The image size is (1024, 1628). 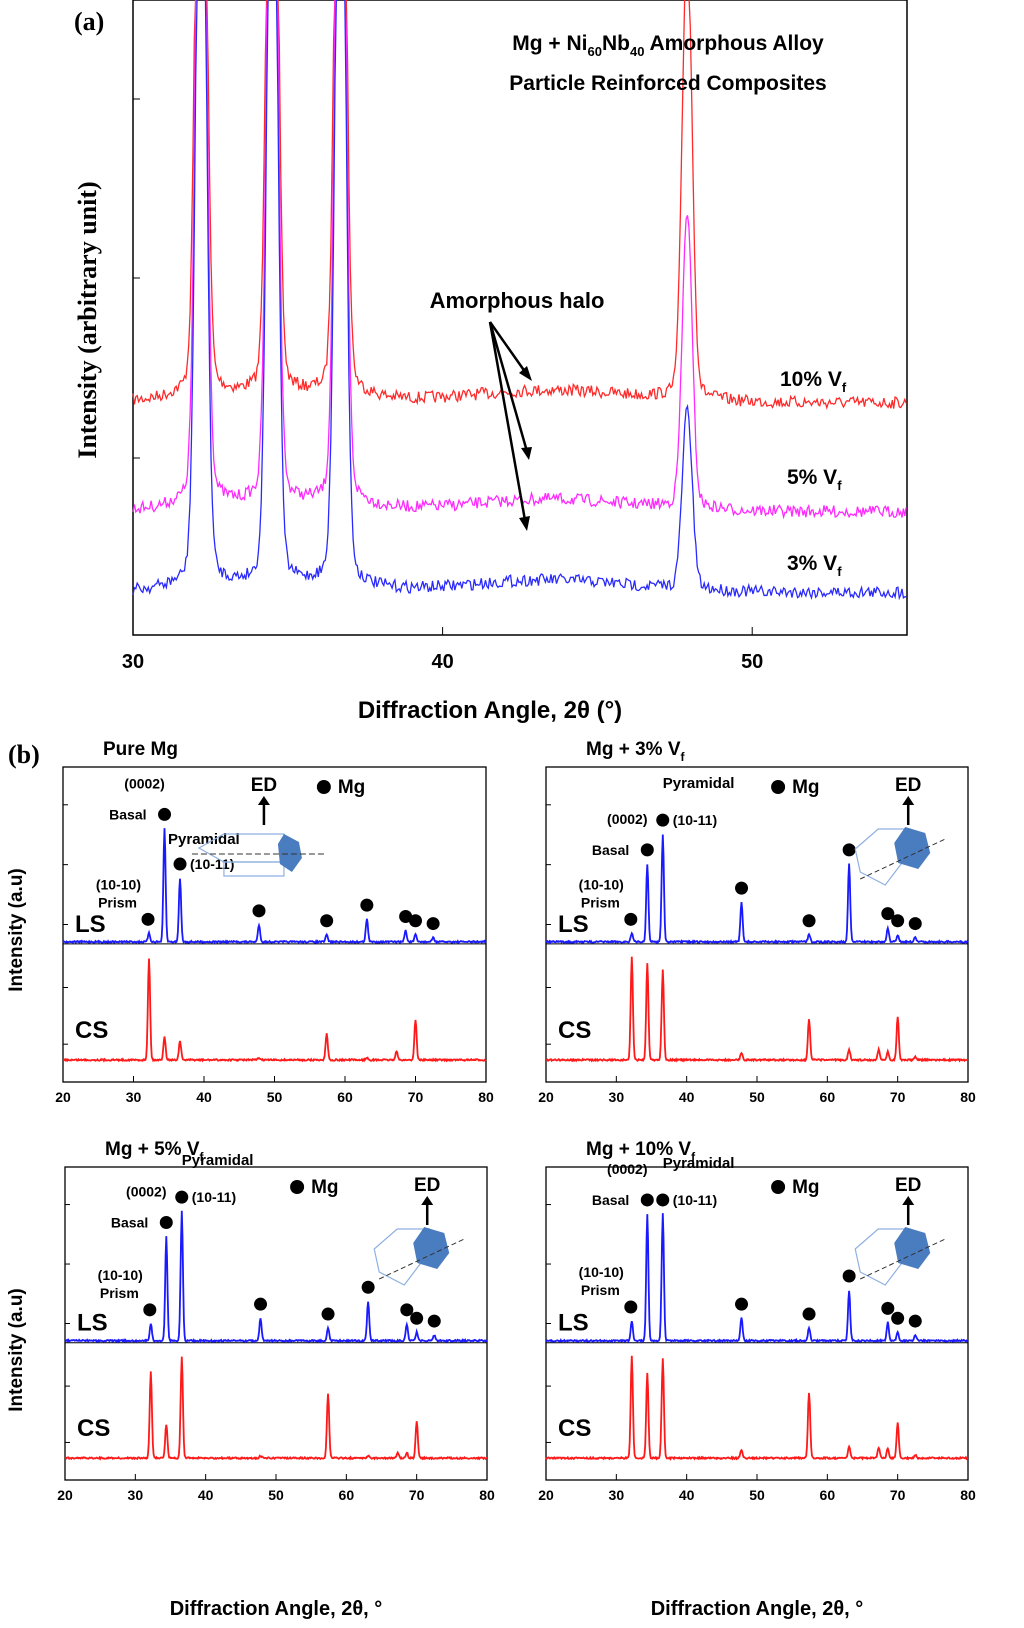 What do you see at coordinates (517, 300) in the screenshot?
I see `amorphous-halo-label: Amorphous halo` at bounding box center [517, 300].